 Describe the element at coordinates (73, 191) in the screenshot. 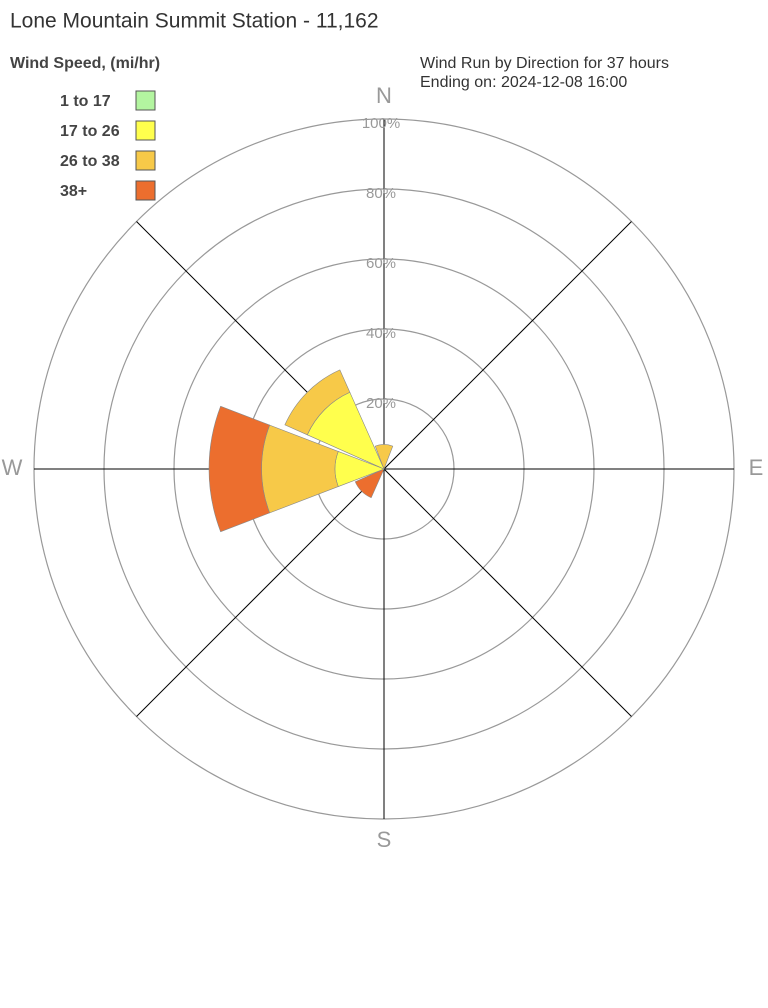

I see `legend-label: 38+` at that location.